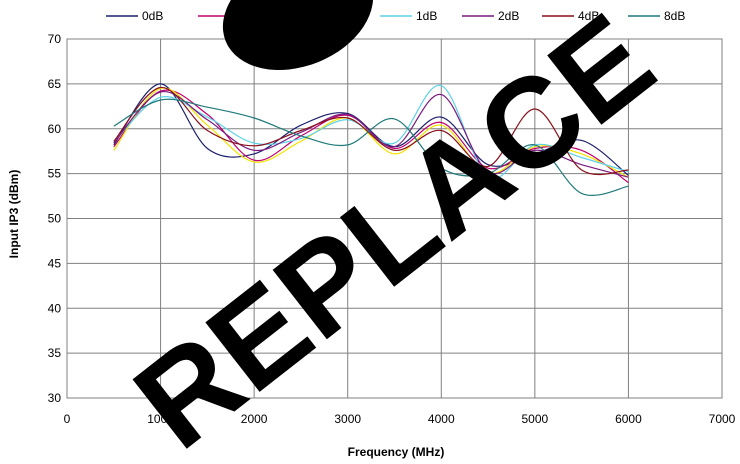 This screenshot has height=464, width=740. Describe the element at coordinates (535, 419) in the screenshot. I see `x-tick-label: 5000` at that location.